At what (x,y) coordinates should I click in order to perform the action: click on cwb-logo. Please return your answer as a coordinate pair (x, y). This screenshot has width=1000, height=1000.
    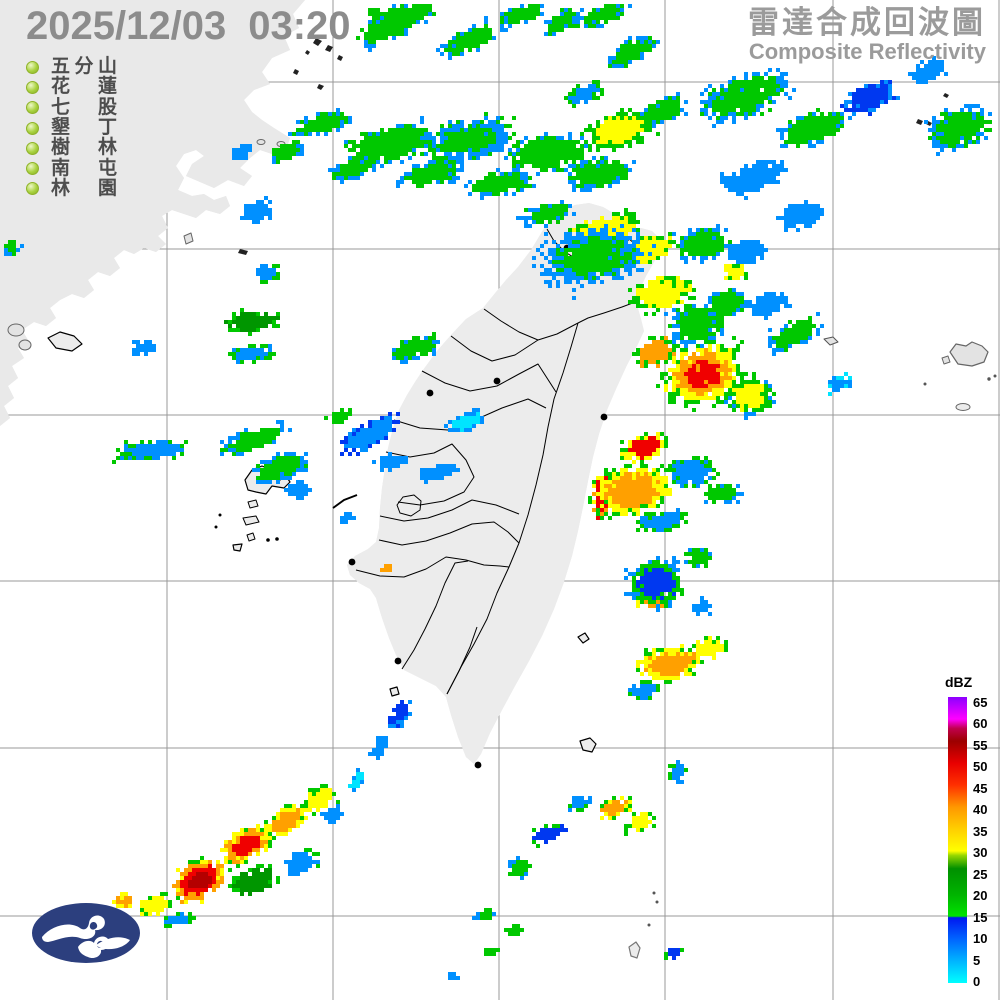
    Looking at the image, I should click on (86, 933).